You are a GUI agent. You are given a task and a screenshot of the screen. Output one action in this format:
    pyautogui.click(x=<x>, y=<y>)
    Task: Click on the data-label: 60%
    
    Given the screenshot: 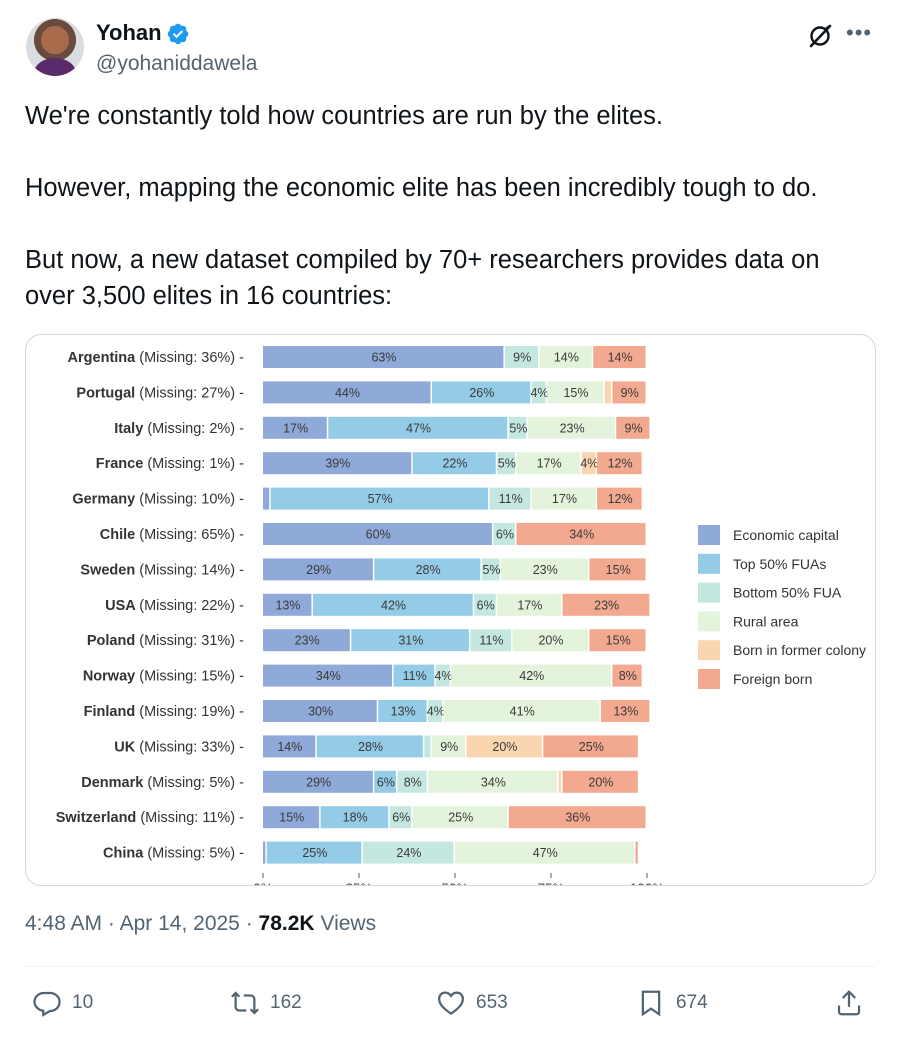 What is the action you would take?
    pyautogui.click(x=378, y=535)
    